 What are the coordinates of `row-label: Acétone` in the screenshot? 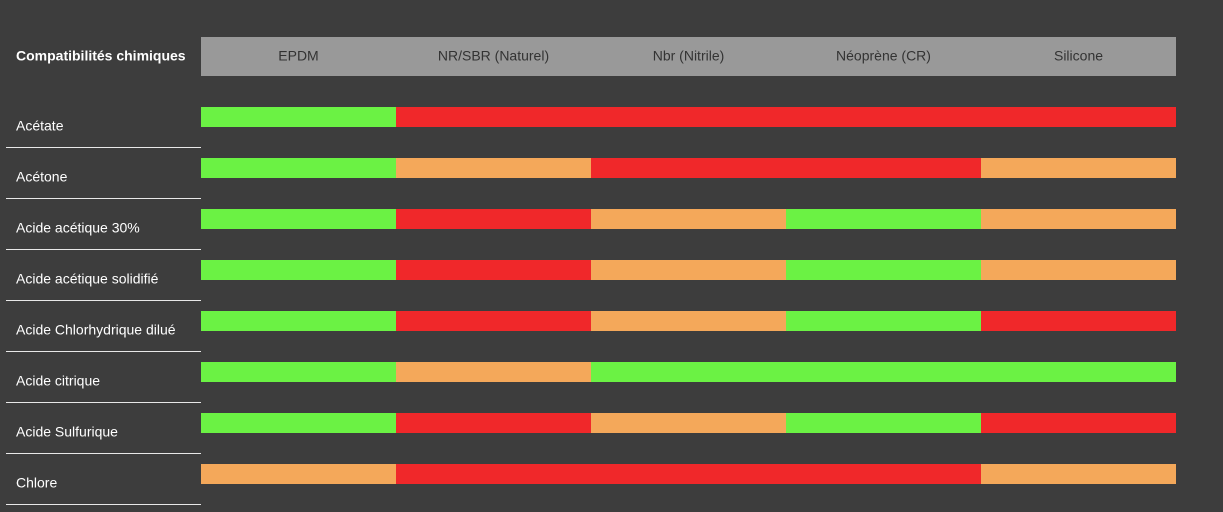 It's located at (42, 177).